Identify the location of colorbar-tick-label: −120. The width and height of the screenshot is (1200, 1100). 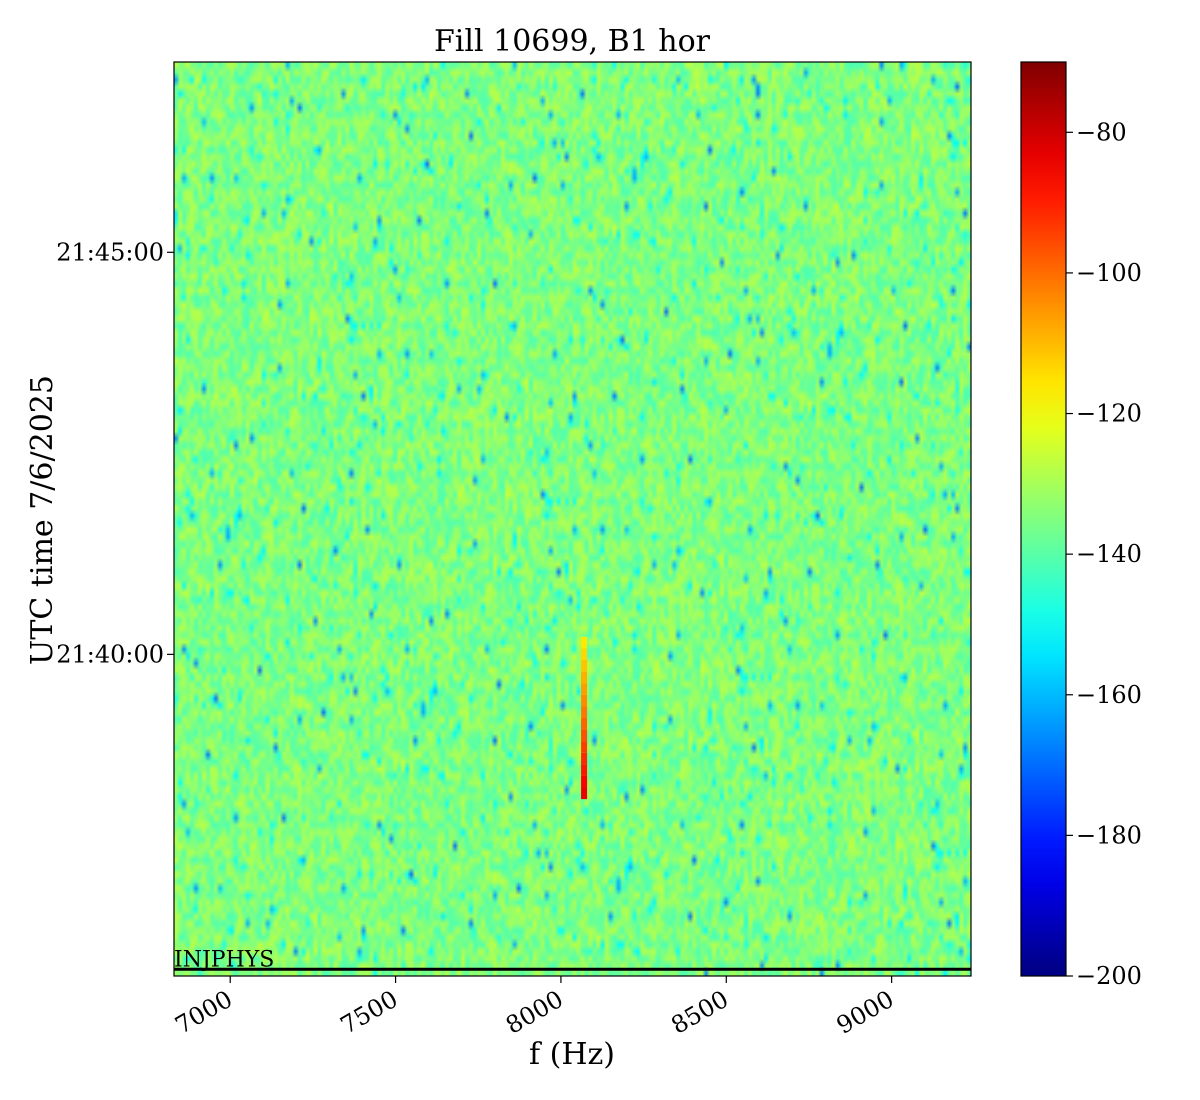
(1109, 414).